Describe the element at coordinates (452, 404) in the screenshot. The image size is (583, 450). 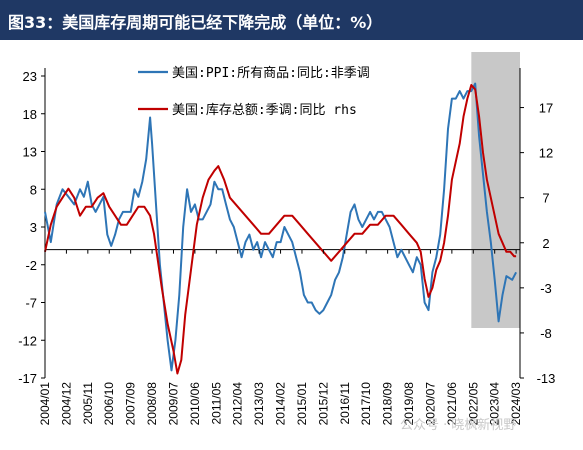
I see `x-tick-label: 2021/06` at that location.